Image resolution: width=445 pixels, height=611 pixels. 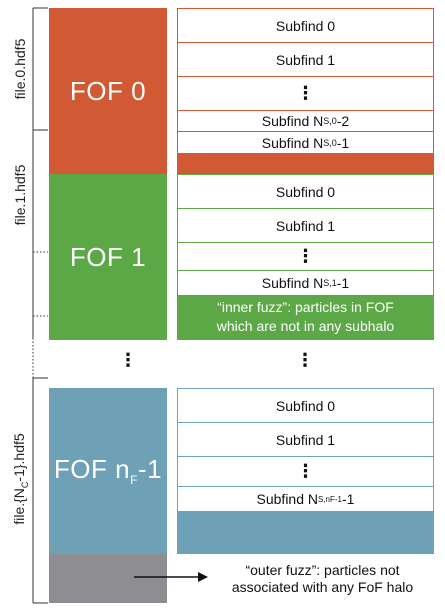 I want to click on fof-label-last: FOF nF-1, so click(x=108, y=471).